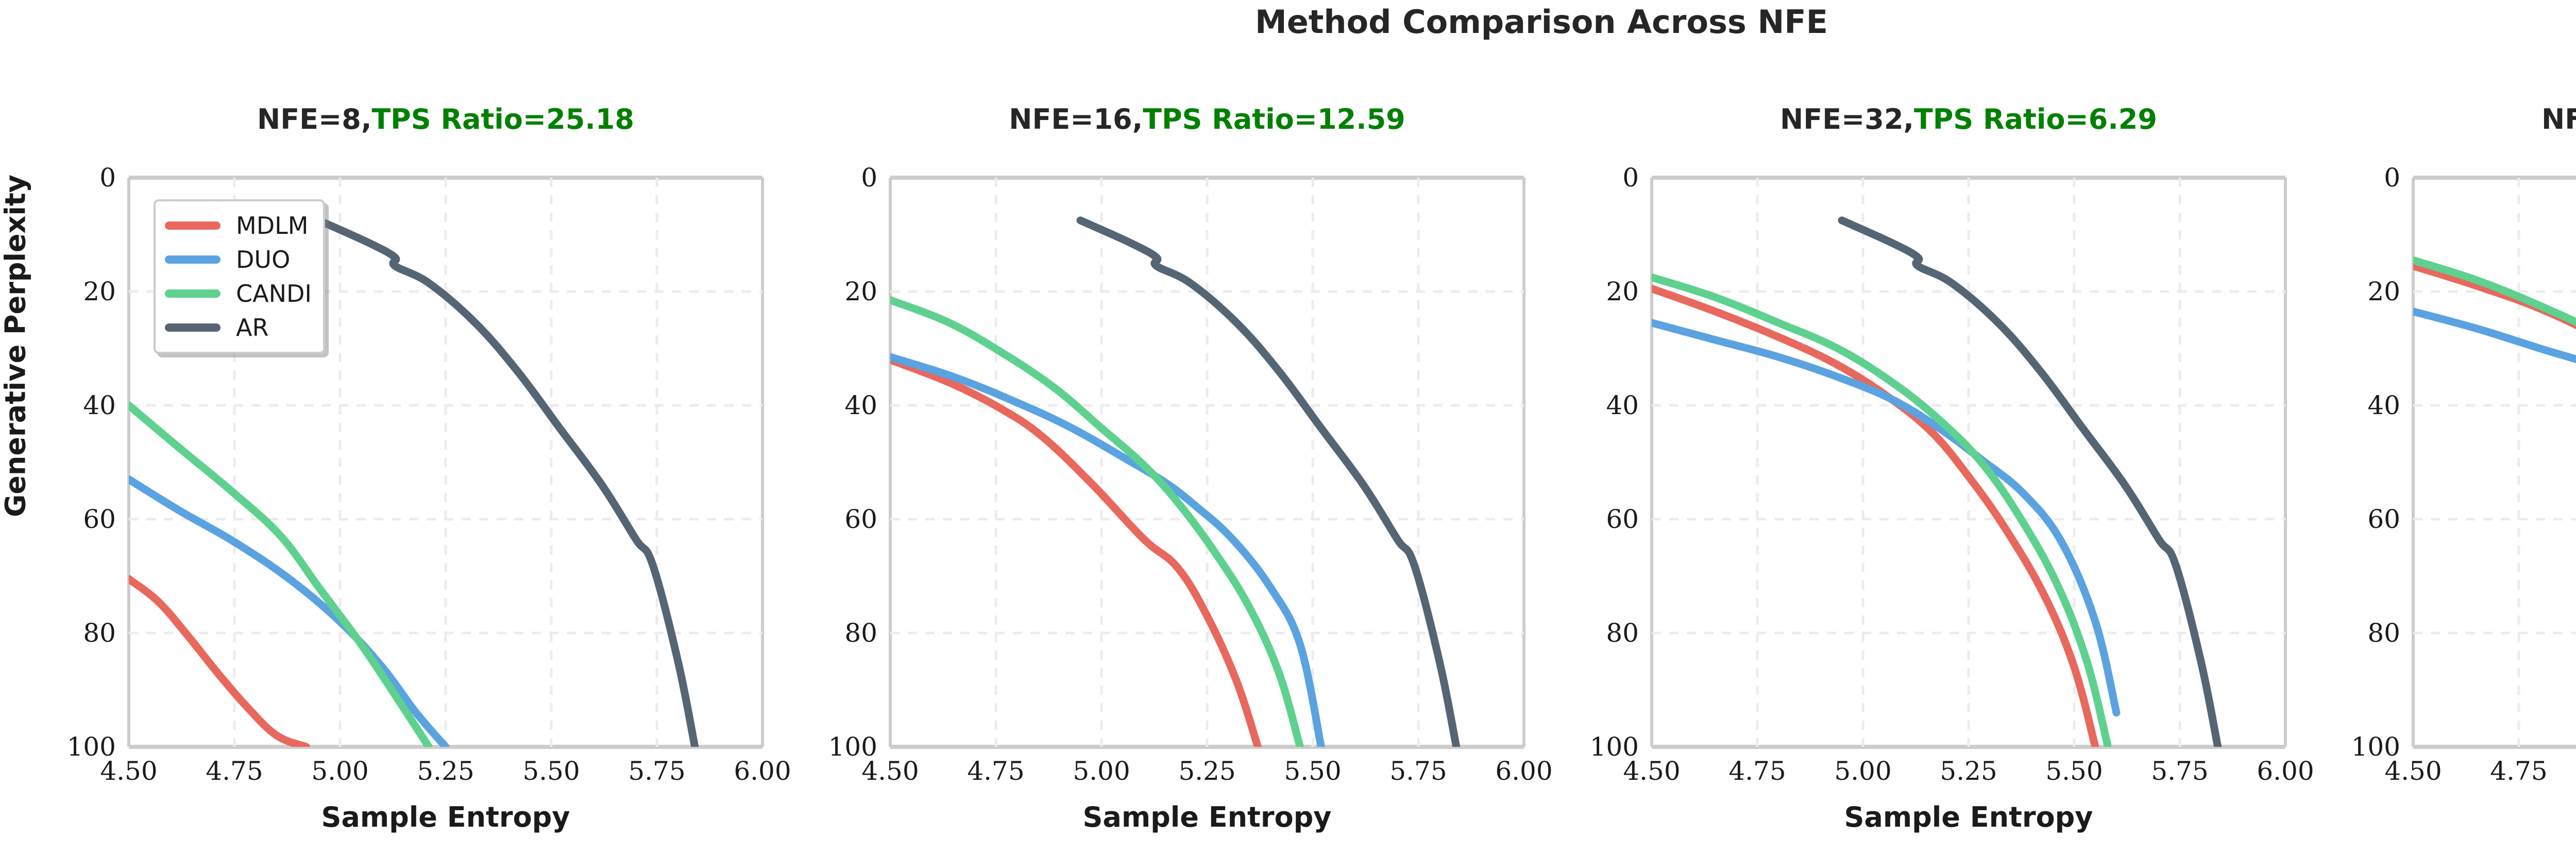 Image resolution: width=2576 pixels, height=855 pixels. I want to click on legend-item-candi: CANDI, so click(238, 294).